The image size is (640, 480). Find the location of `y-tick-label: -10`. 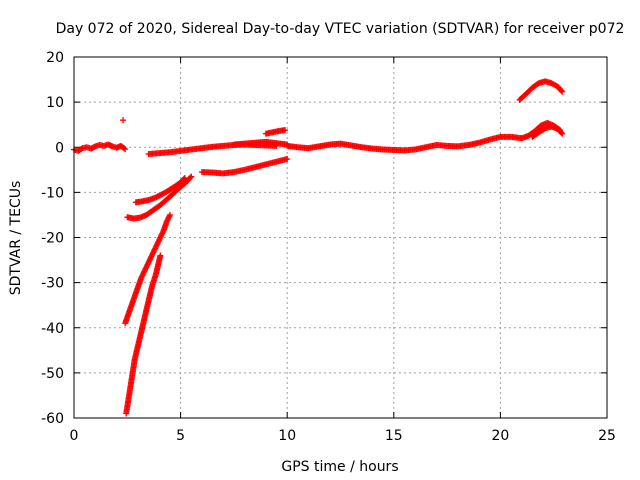

y-tick-label: -10 is located at coordinates (52, 193).